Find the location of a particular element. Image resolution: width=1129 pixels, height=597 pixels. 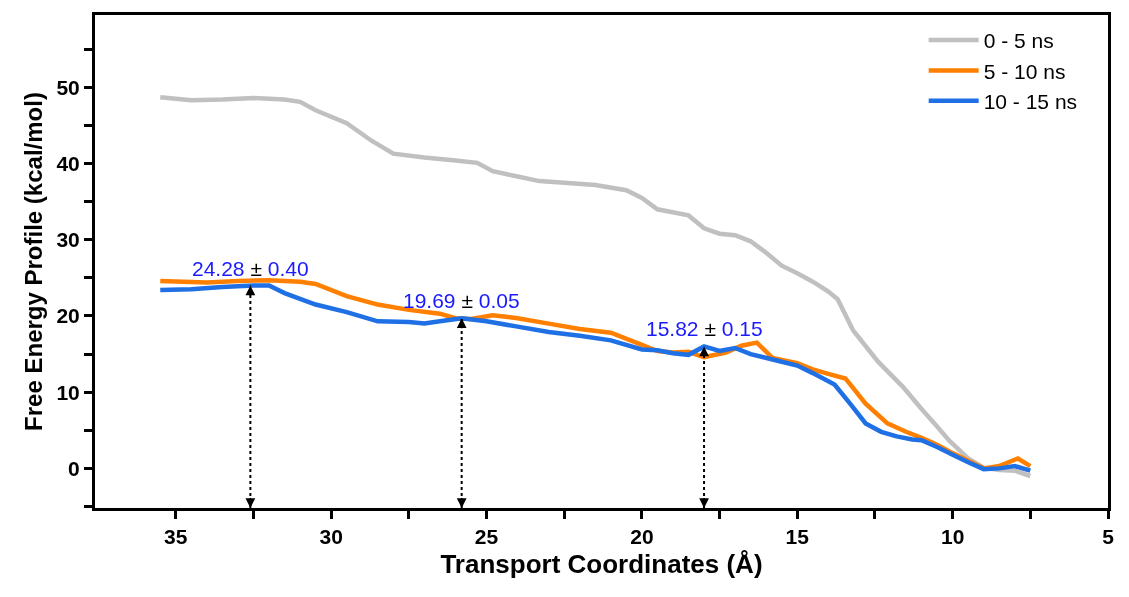

legend-label: 10 - 15 ns is located at coordinates (1030, 101).